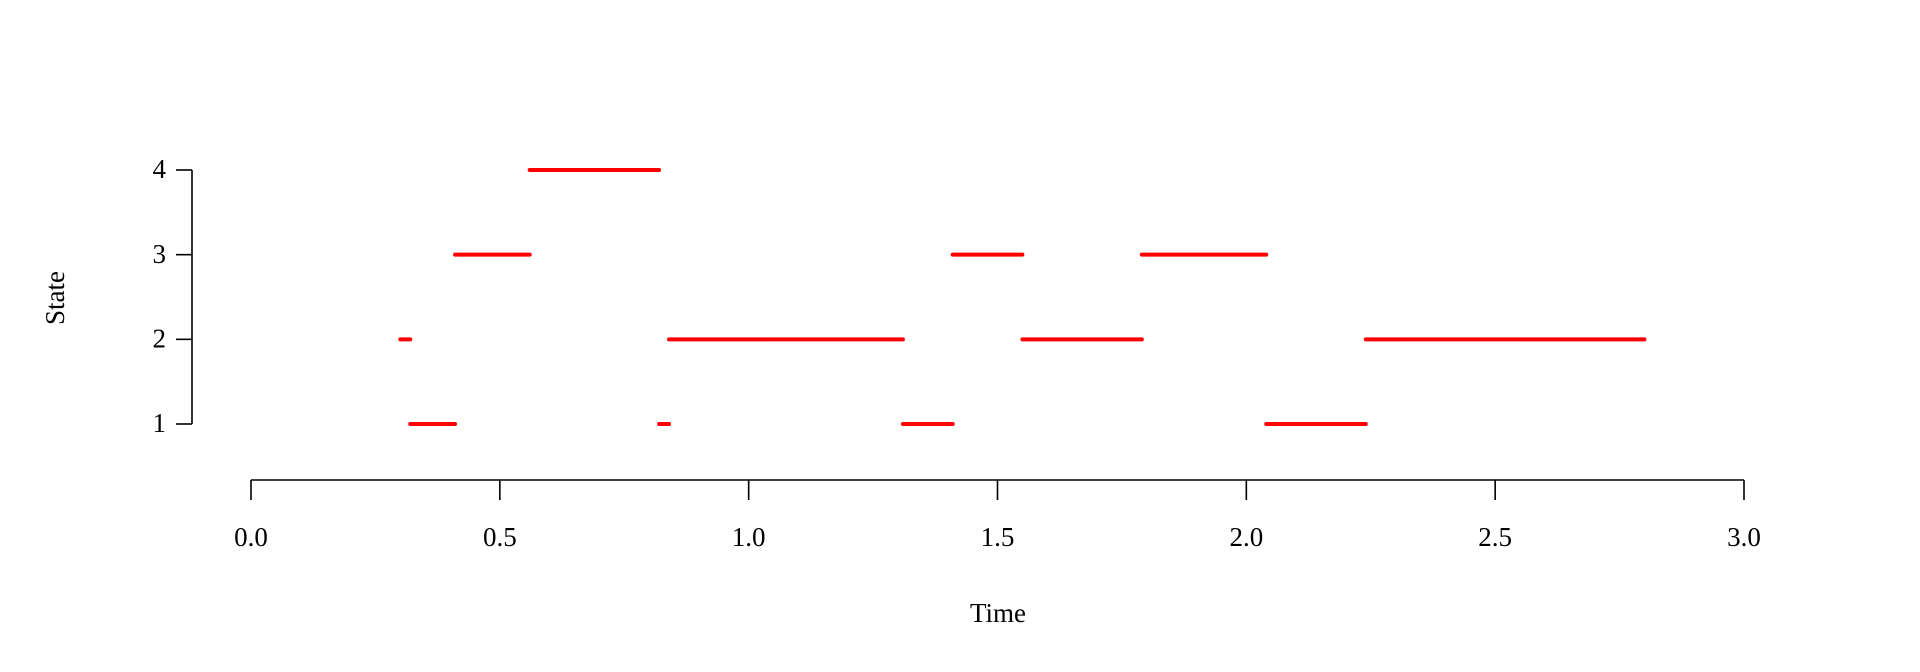  Describe the element at coordinates (998, 537) in the screenshot. I see `x-tick-label: 1.5` at that location.